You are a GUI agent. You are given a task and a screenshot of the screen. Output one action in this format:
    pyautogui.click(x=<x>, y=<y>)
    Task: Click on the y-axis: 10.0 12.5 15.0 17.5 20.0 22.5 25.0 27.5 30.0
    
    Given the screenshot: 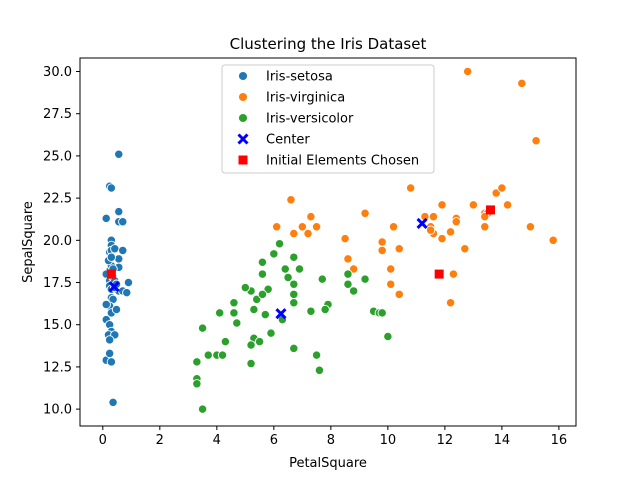 What is the action you would take?
    pyautogui.click(x=61, y=241)
    